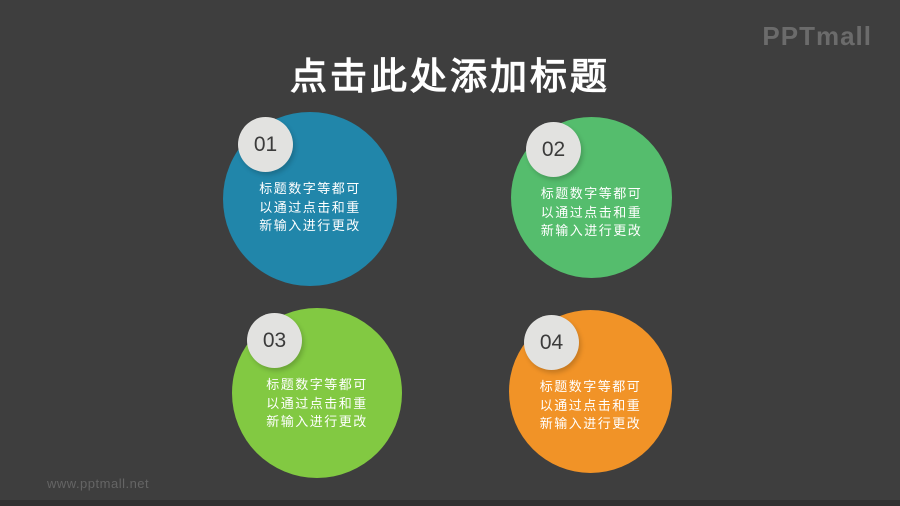 The height and width of the screenshot is (506, 900). Describe the element at coordinates (817, 36) in the screenshot. I see `pptmall-logo: PPTmall` at that location.